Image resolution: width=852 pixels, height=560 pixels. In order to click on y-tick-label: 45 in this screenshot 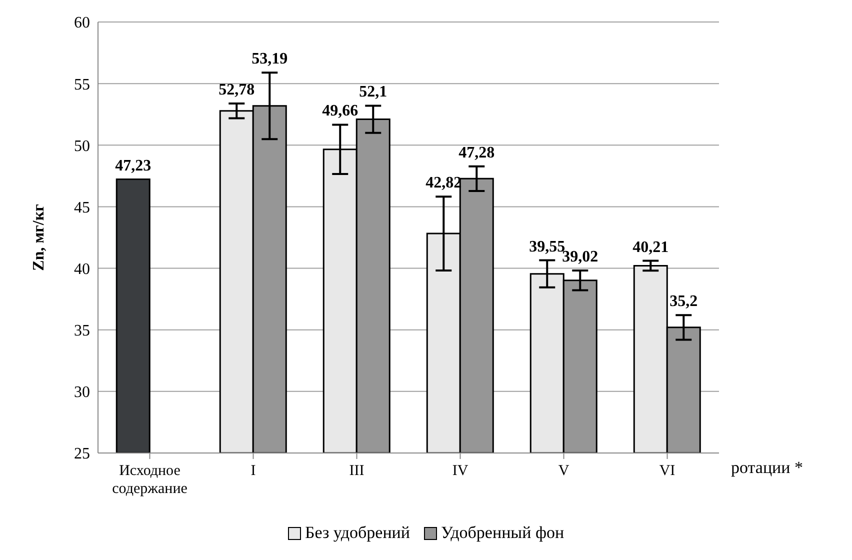, I will do `click(82, 207)`.